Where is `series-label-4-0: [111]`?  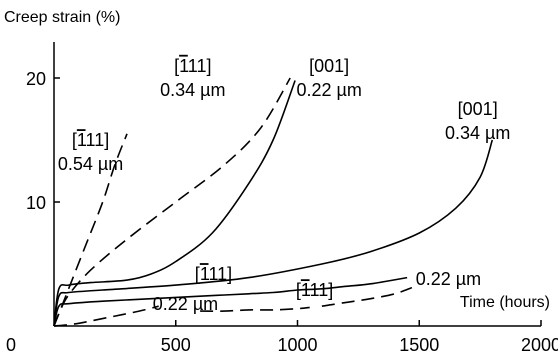 series-label-4-0: [111] is located at coordinates (213, 274).